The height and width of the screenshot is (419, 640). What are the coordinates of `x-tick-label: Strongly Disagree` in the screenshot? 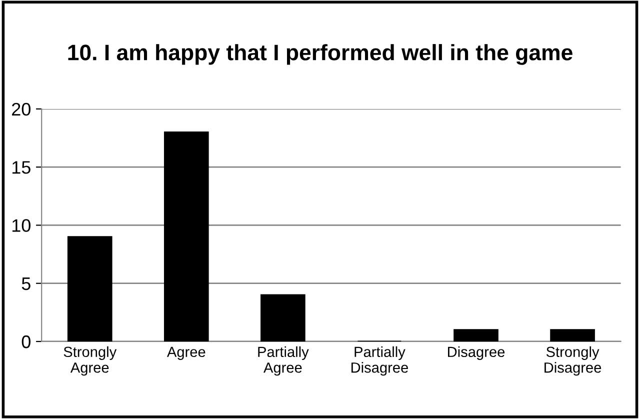 It's located at (573, 361).